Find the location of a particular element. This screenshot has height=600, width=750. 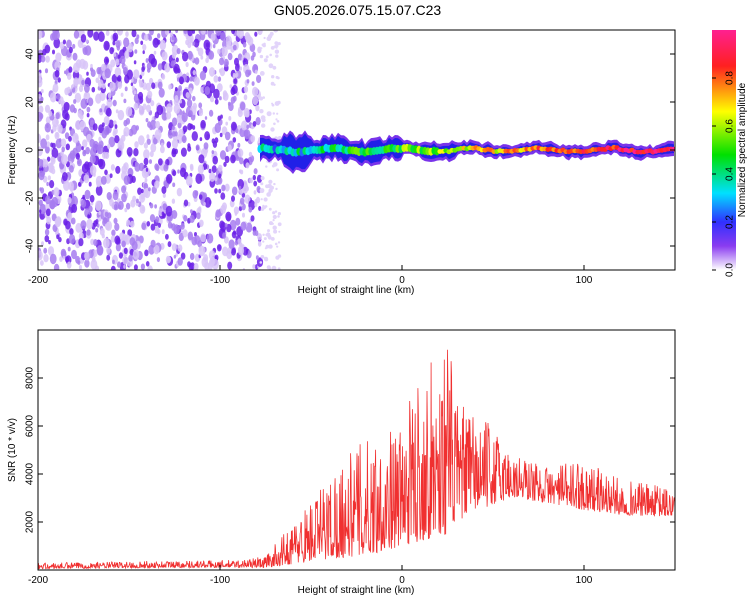

spectrogram-signal-band is located at coordinates (466, 152).